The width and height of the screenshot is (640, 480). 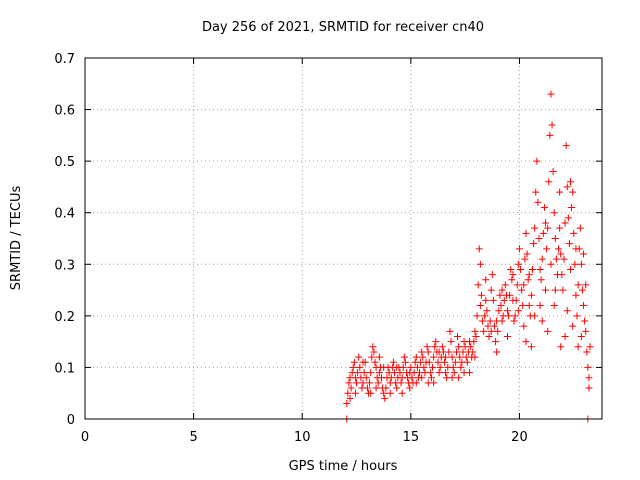 What do you see at coordinates (64, 214) in the screenshot?
I see `y-tick-label: 0.4` at bounding box center [64, 214].